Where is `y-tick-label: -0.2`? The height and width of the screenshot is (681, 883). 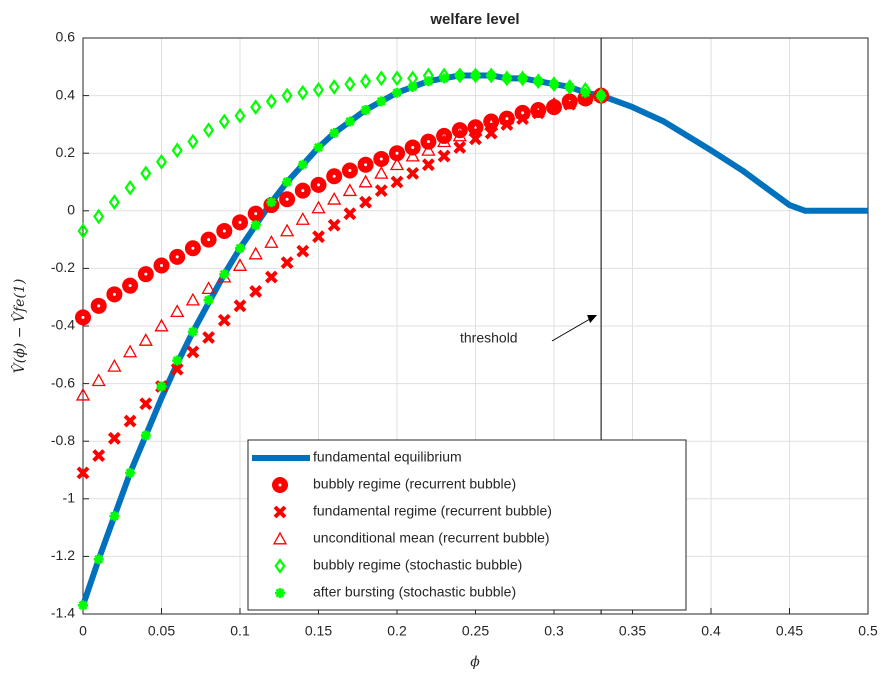
y-tick-label: -0.2 is located at coordinates (63, 267).